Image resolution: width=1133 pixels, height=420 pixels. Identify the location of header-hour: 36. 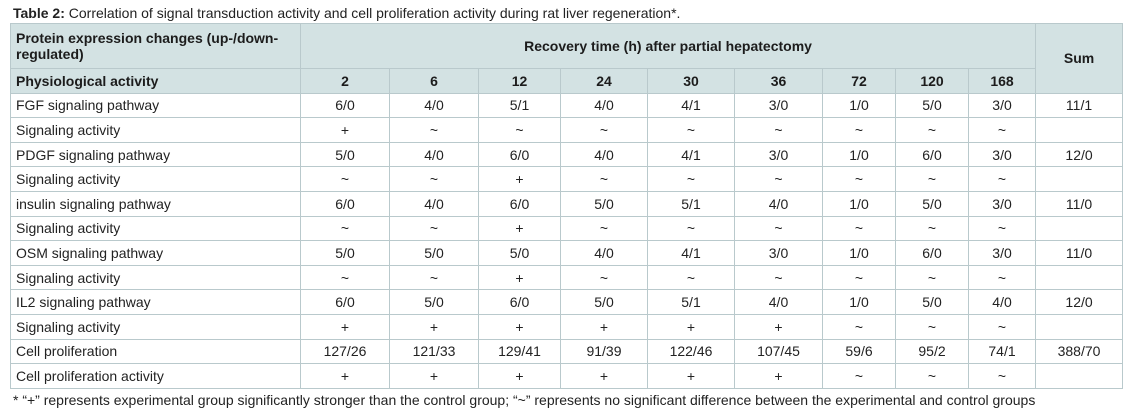
(778, 81).